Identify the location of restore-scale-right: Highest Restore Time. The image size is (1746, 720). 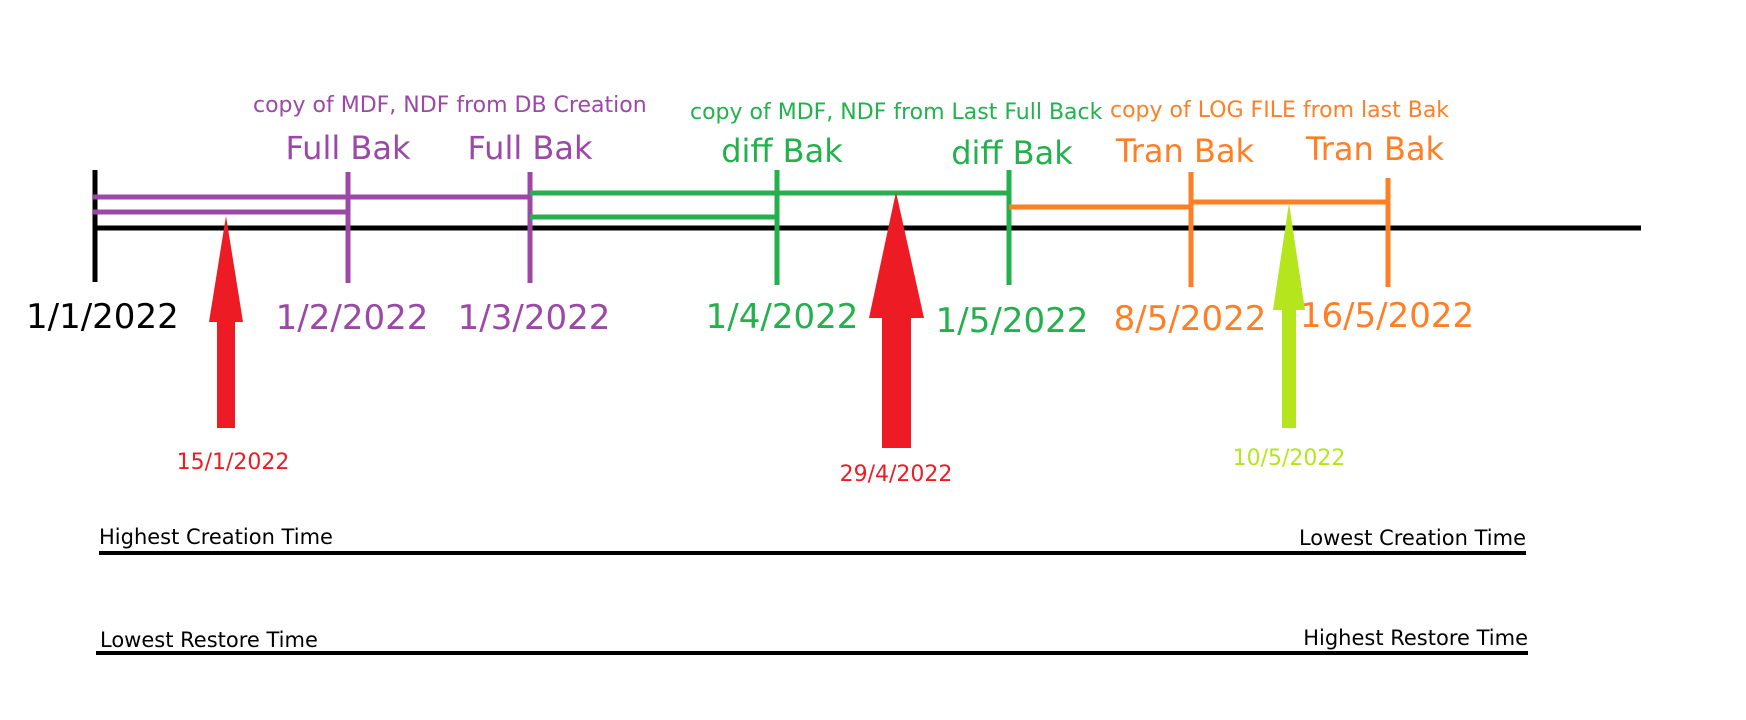
(1415, 638).